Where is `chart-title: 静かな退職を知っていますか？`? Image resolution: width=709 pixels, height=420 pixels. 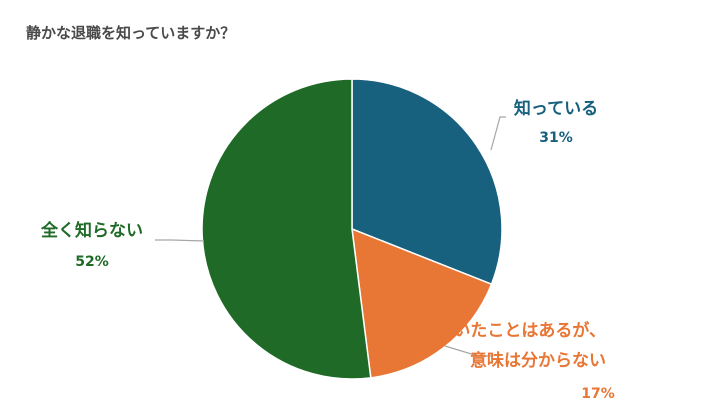 chart-title: 静かな退職を知っていますか？ is located at coordinates (131, 33).